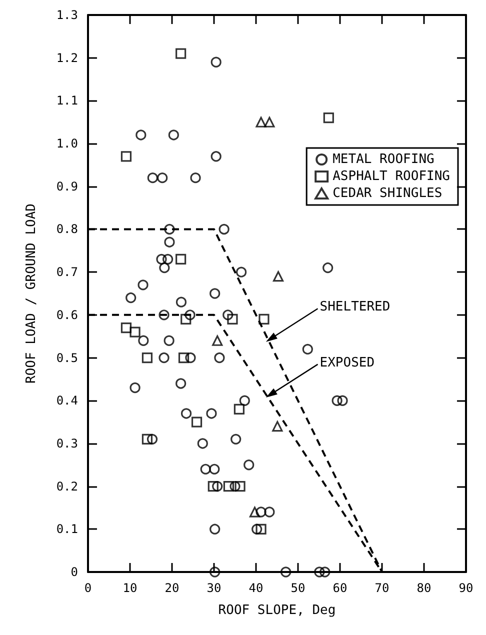 The image size is (486, 635). What do you see at coordinates (67, 272) in the screenshot?
I see `y-tick-label: 0.7` at bounding box center [67, 272].